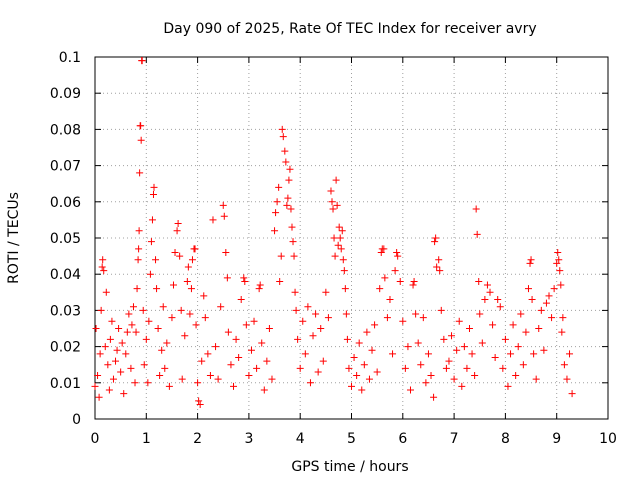 The height and width of the screenshot is (480, 640). What do you see at coordinates (351, 439) in the screenshot?
I see `x-tick-label: 5` at bounding box center [351, 439].